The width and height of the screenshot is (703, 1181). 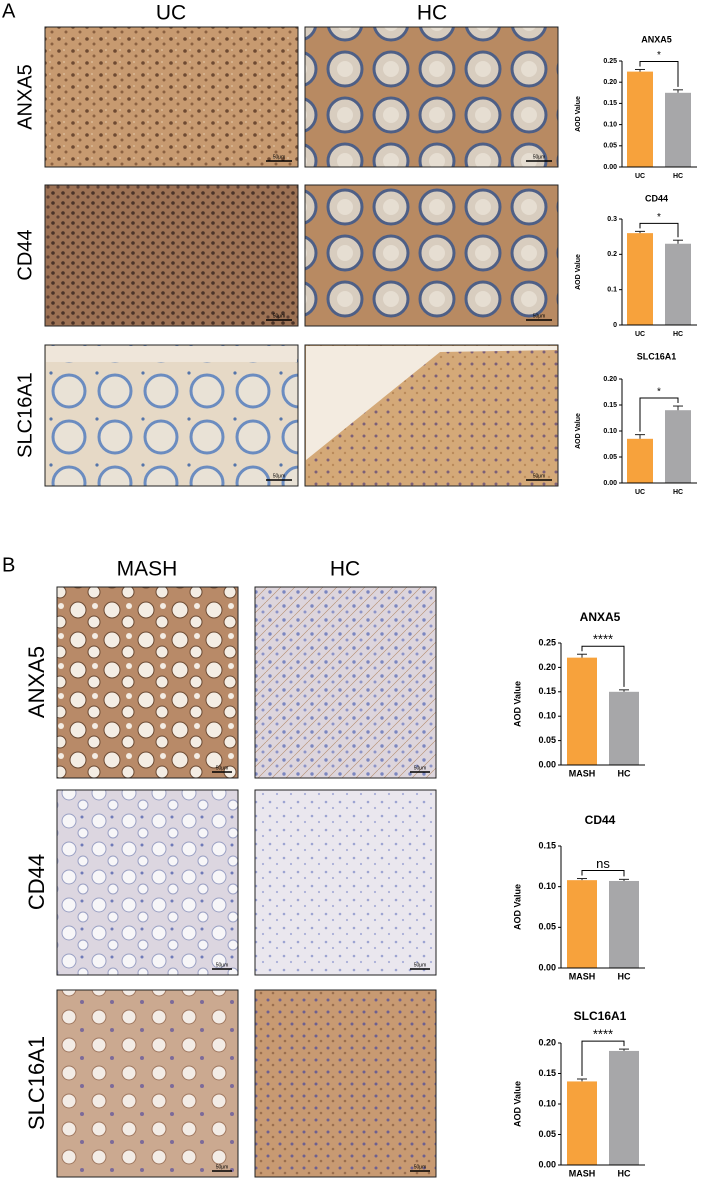 I want to click on y-tick-label: 0.3, so click(x=612, y=219).